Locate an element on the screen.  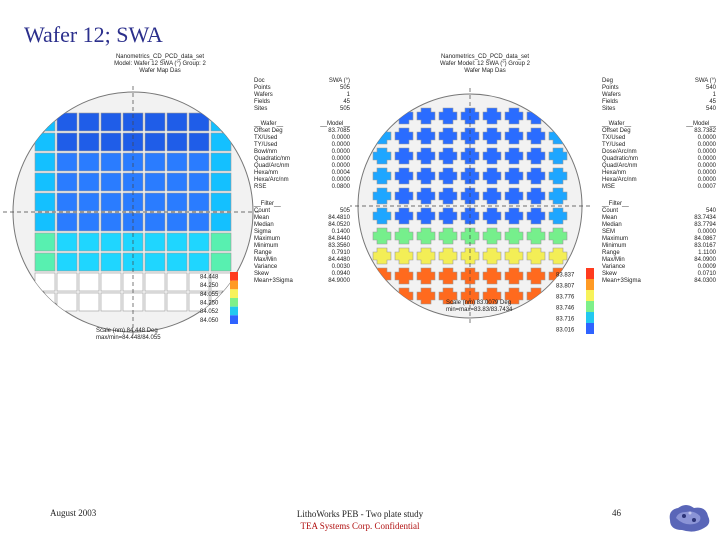
left-stat-value: 84.0520 is located at coordinates (339, 225).